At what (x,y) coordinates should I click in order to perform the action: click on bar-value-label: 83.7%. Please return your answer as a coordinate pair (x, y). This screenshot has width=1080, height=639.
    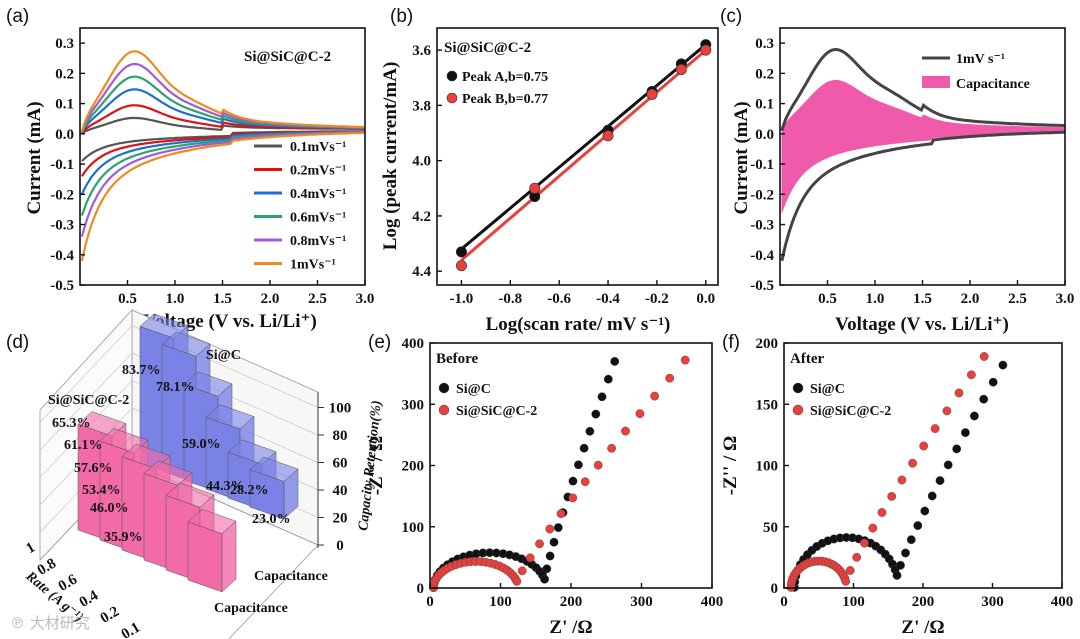
    Looking at the image, I should click on (141, 370).